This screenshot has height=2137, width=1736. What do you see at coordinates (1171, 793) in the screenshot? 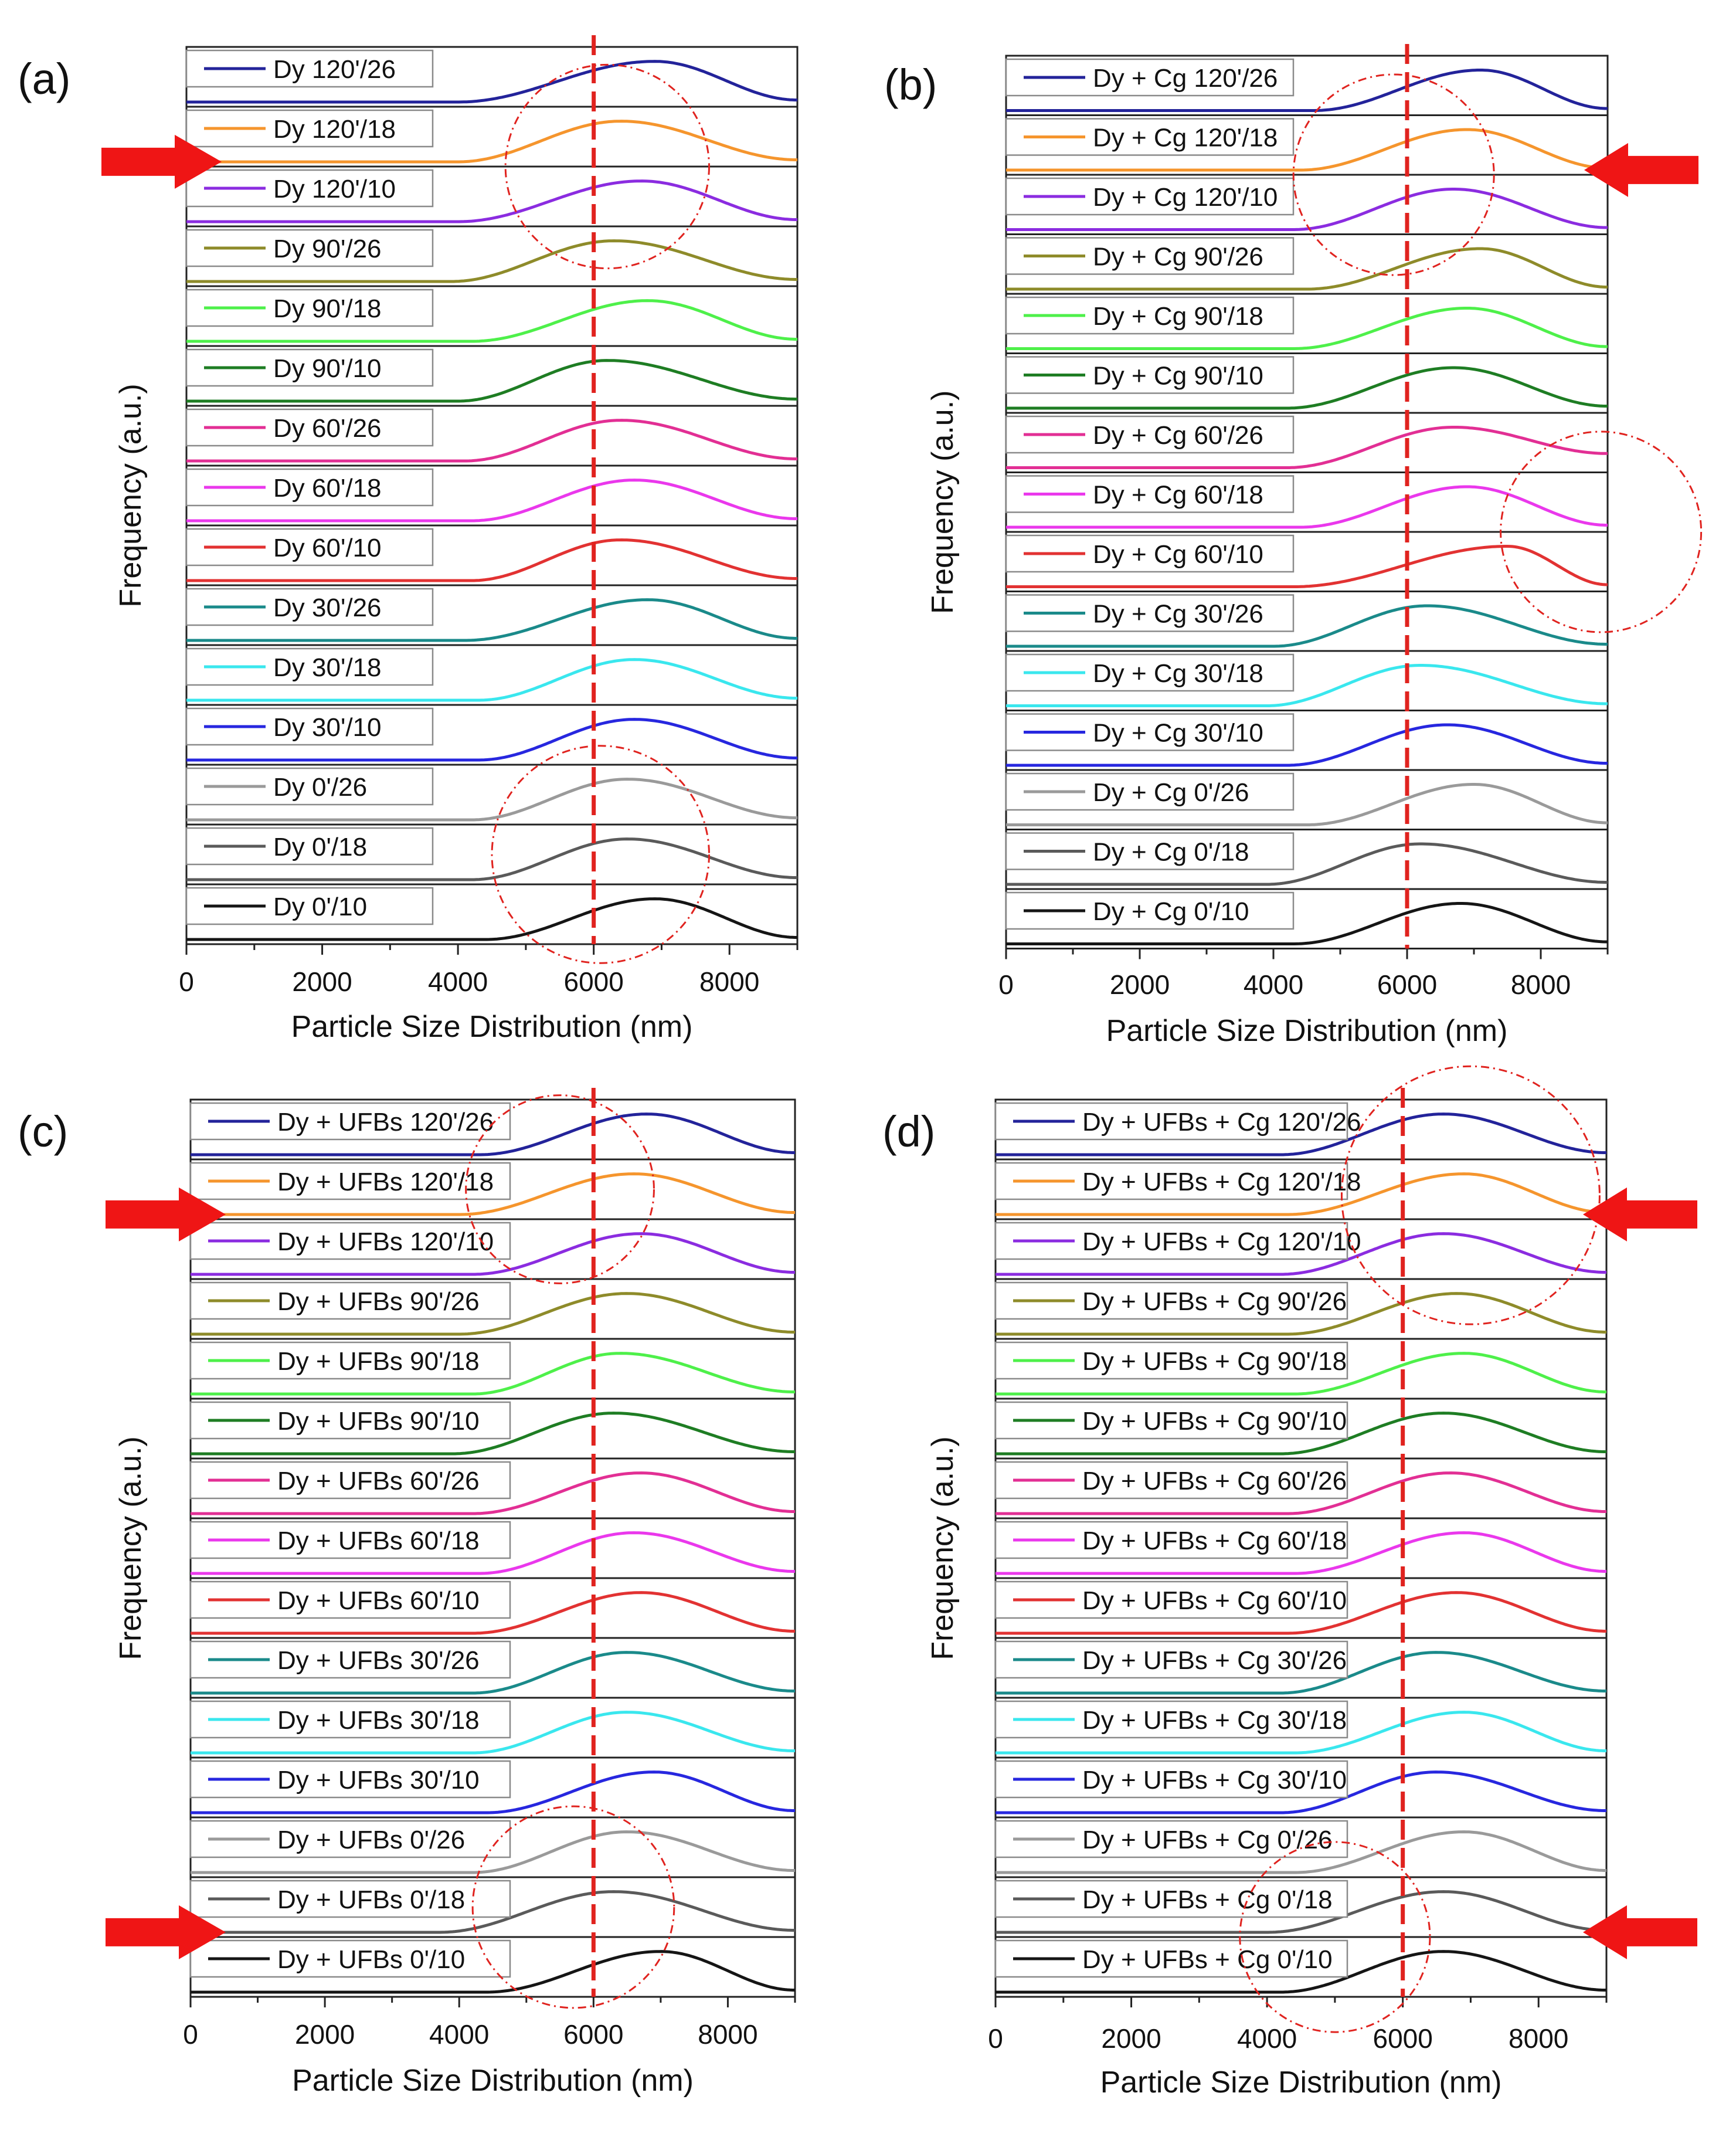
I see `legend-label: Dy + Cg 0'/26` at bounding box center [1171, 793].